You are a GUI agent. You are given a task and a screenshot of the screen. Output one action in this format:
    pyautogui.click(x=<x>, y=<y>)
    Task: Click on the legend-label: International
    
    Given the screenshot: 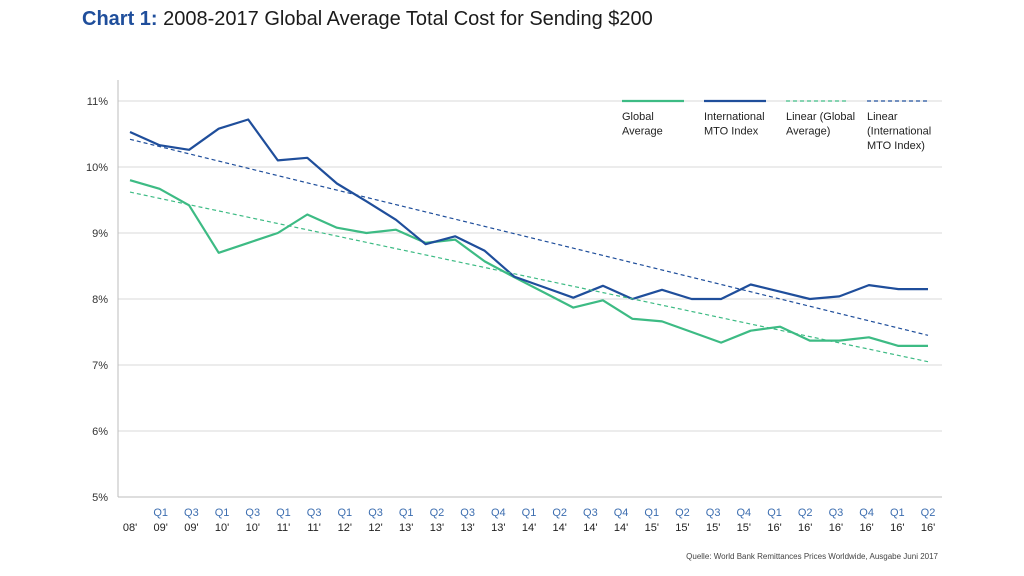 What is the action you would take?
    pyautogui.click(x=734, y=117)
    